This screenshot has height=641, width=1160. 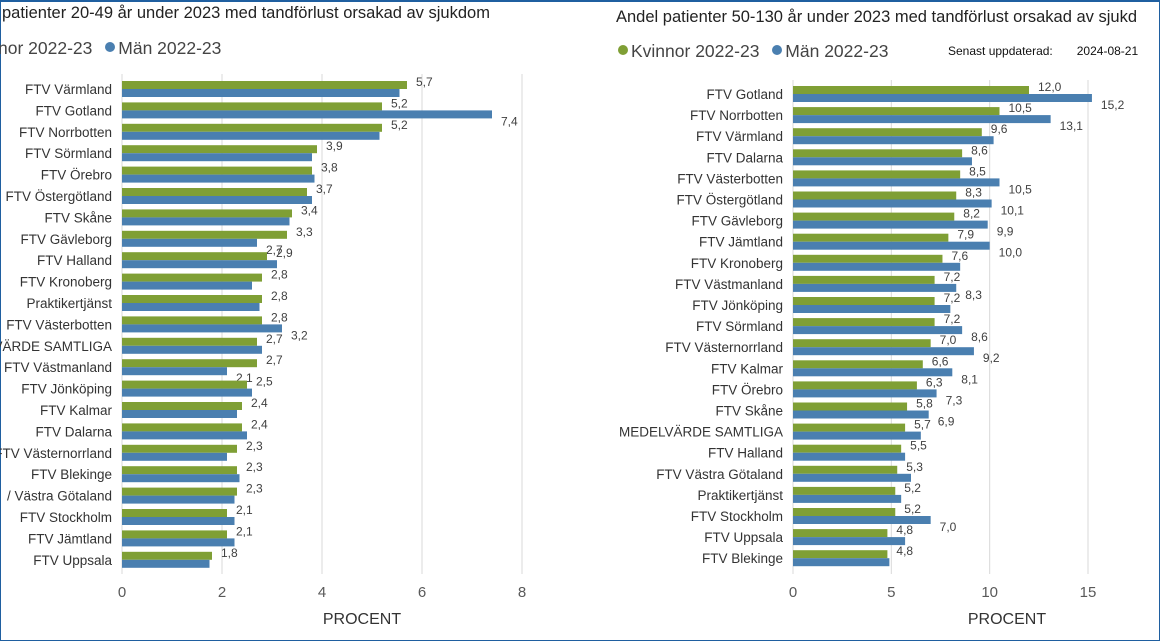 What do you see at coordinates (977, 171) in the screenshot?
I see `value-label-women: 8,5` at bounding box center [977, 171].